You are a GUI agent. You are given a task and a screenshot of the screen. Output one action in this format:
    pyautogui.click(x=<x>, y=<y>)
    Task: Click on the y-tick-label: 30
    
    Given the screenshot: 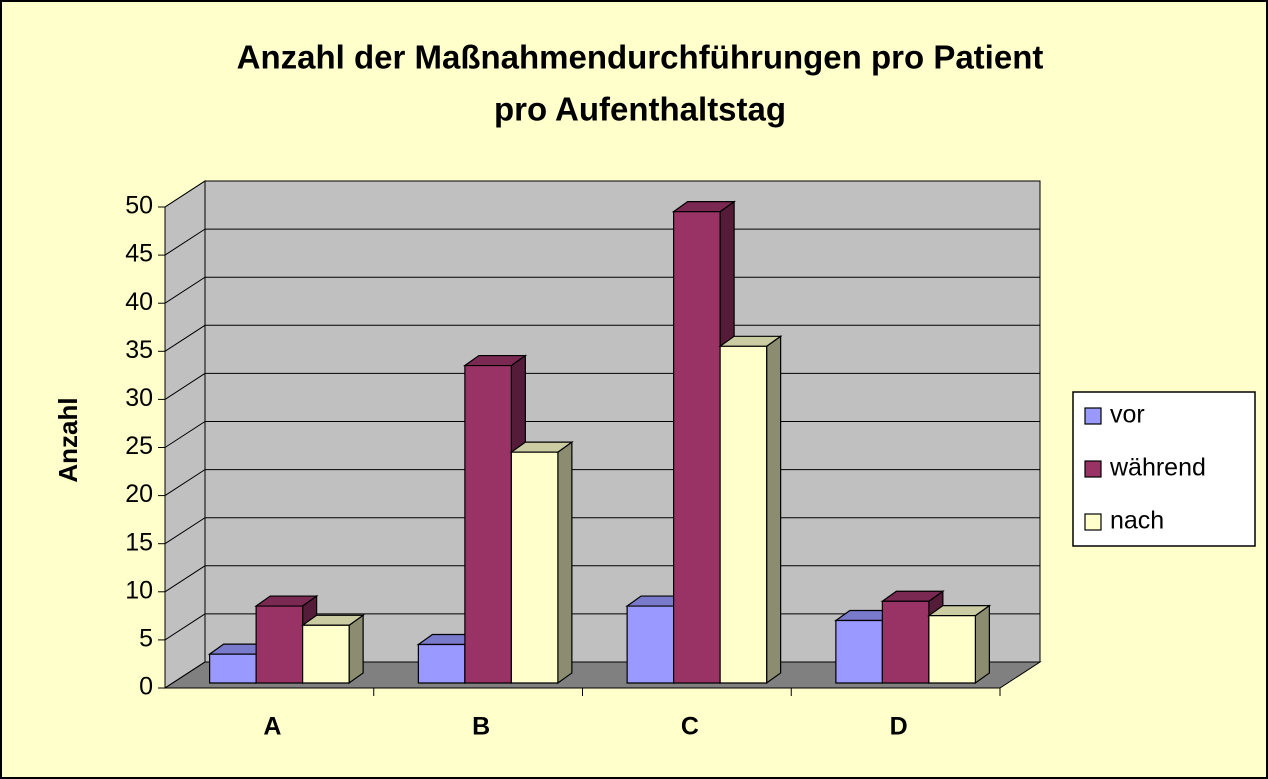 What is the action you would take?
    pyautogui.click(x=139, y=398)
    